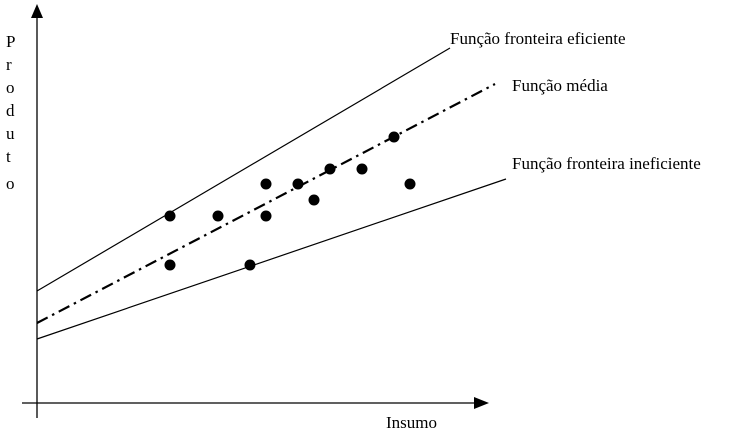 The image size is (746, 433). Describe the element at coordinates (10, 41) in the screenshot. I see `y-label-letter: P` at that location.